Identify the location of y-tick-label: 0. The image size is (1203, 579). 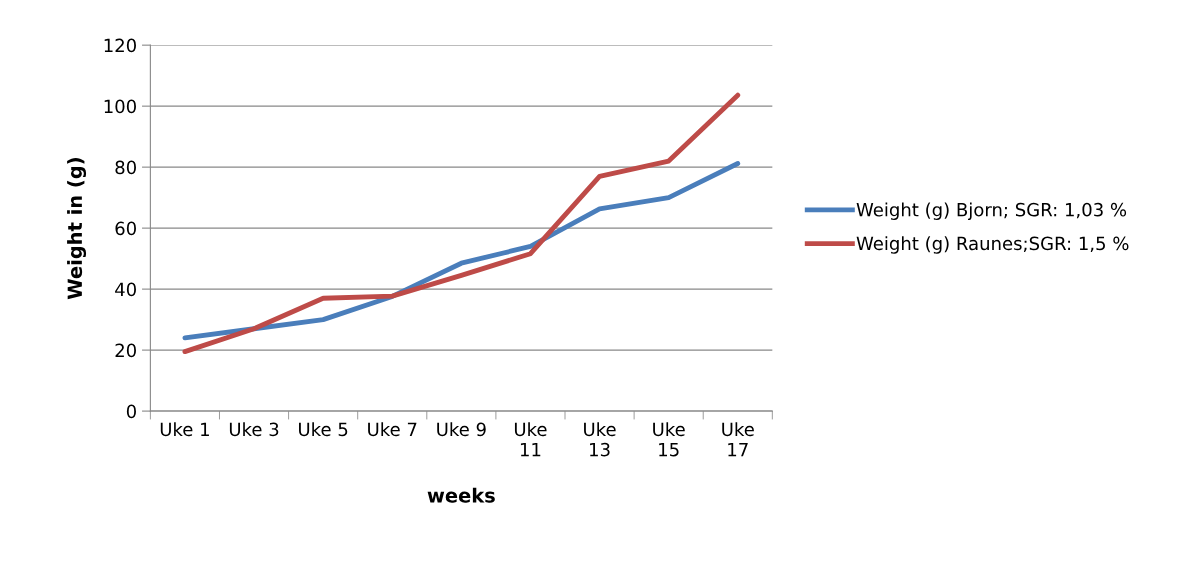
(131, 411).